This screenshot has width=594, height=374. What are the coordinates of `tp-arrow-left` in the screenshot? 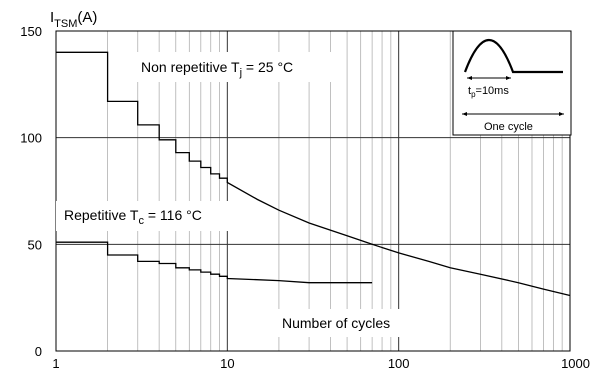 It's located at (469, 78).